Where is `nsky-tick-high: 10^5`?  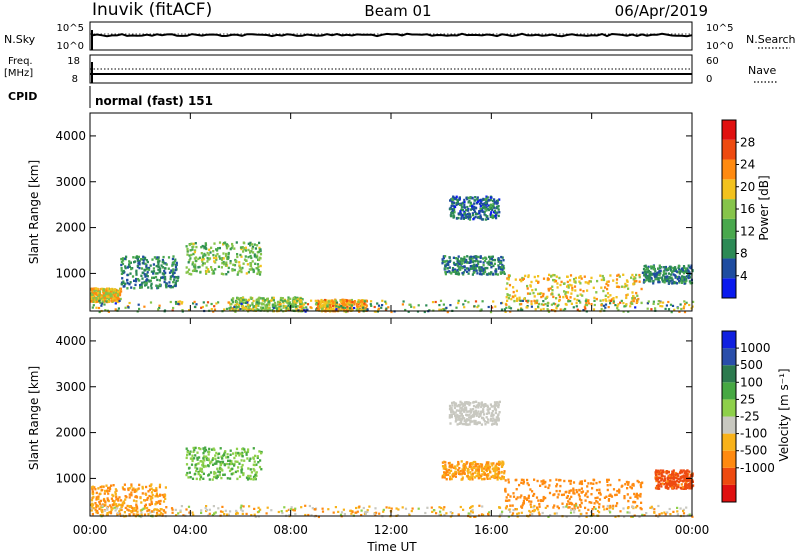
nsky-tick-high: 10^5 is located at coordinates (70, 28).